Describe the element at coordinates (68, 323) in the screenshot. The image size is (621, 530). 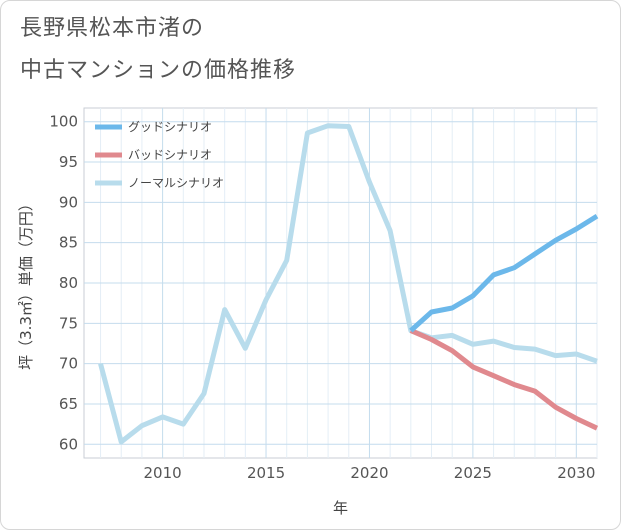
I see `y-tick-label: 75` at that location.